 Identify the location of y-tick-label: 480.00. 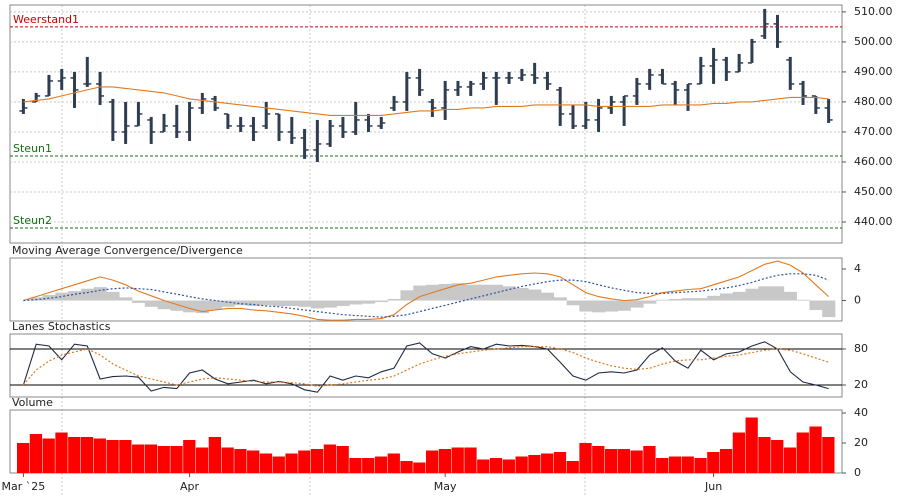
(873, 101).